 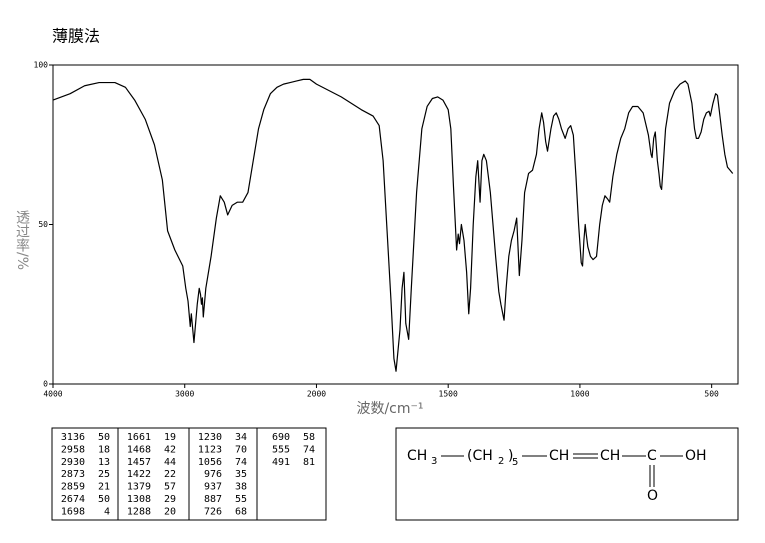 I want to click on peak-transmittance: 68, so click(x=241, y=511).